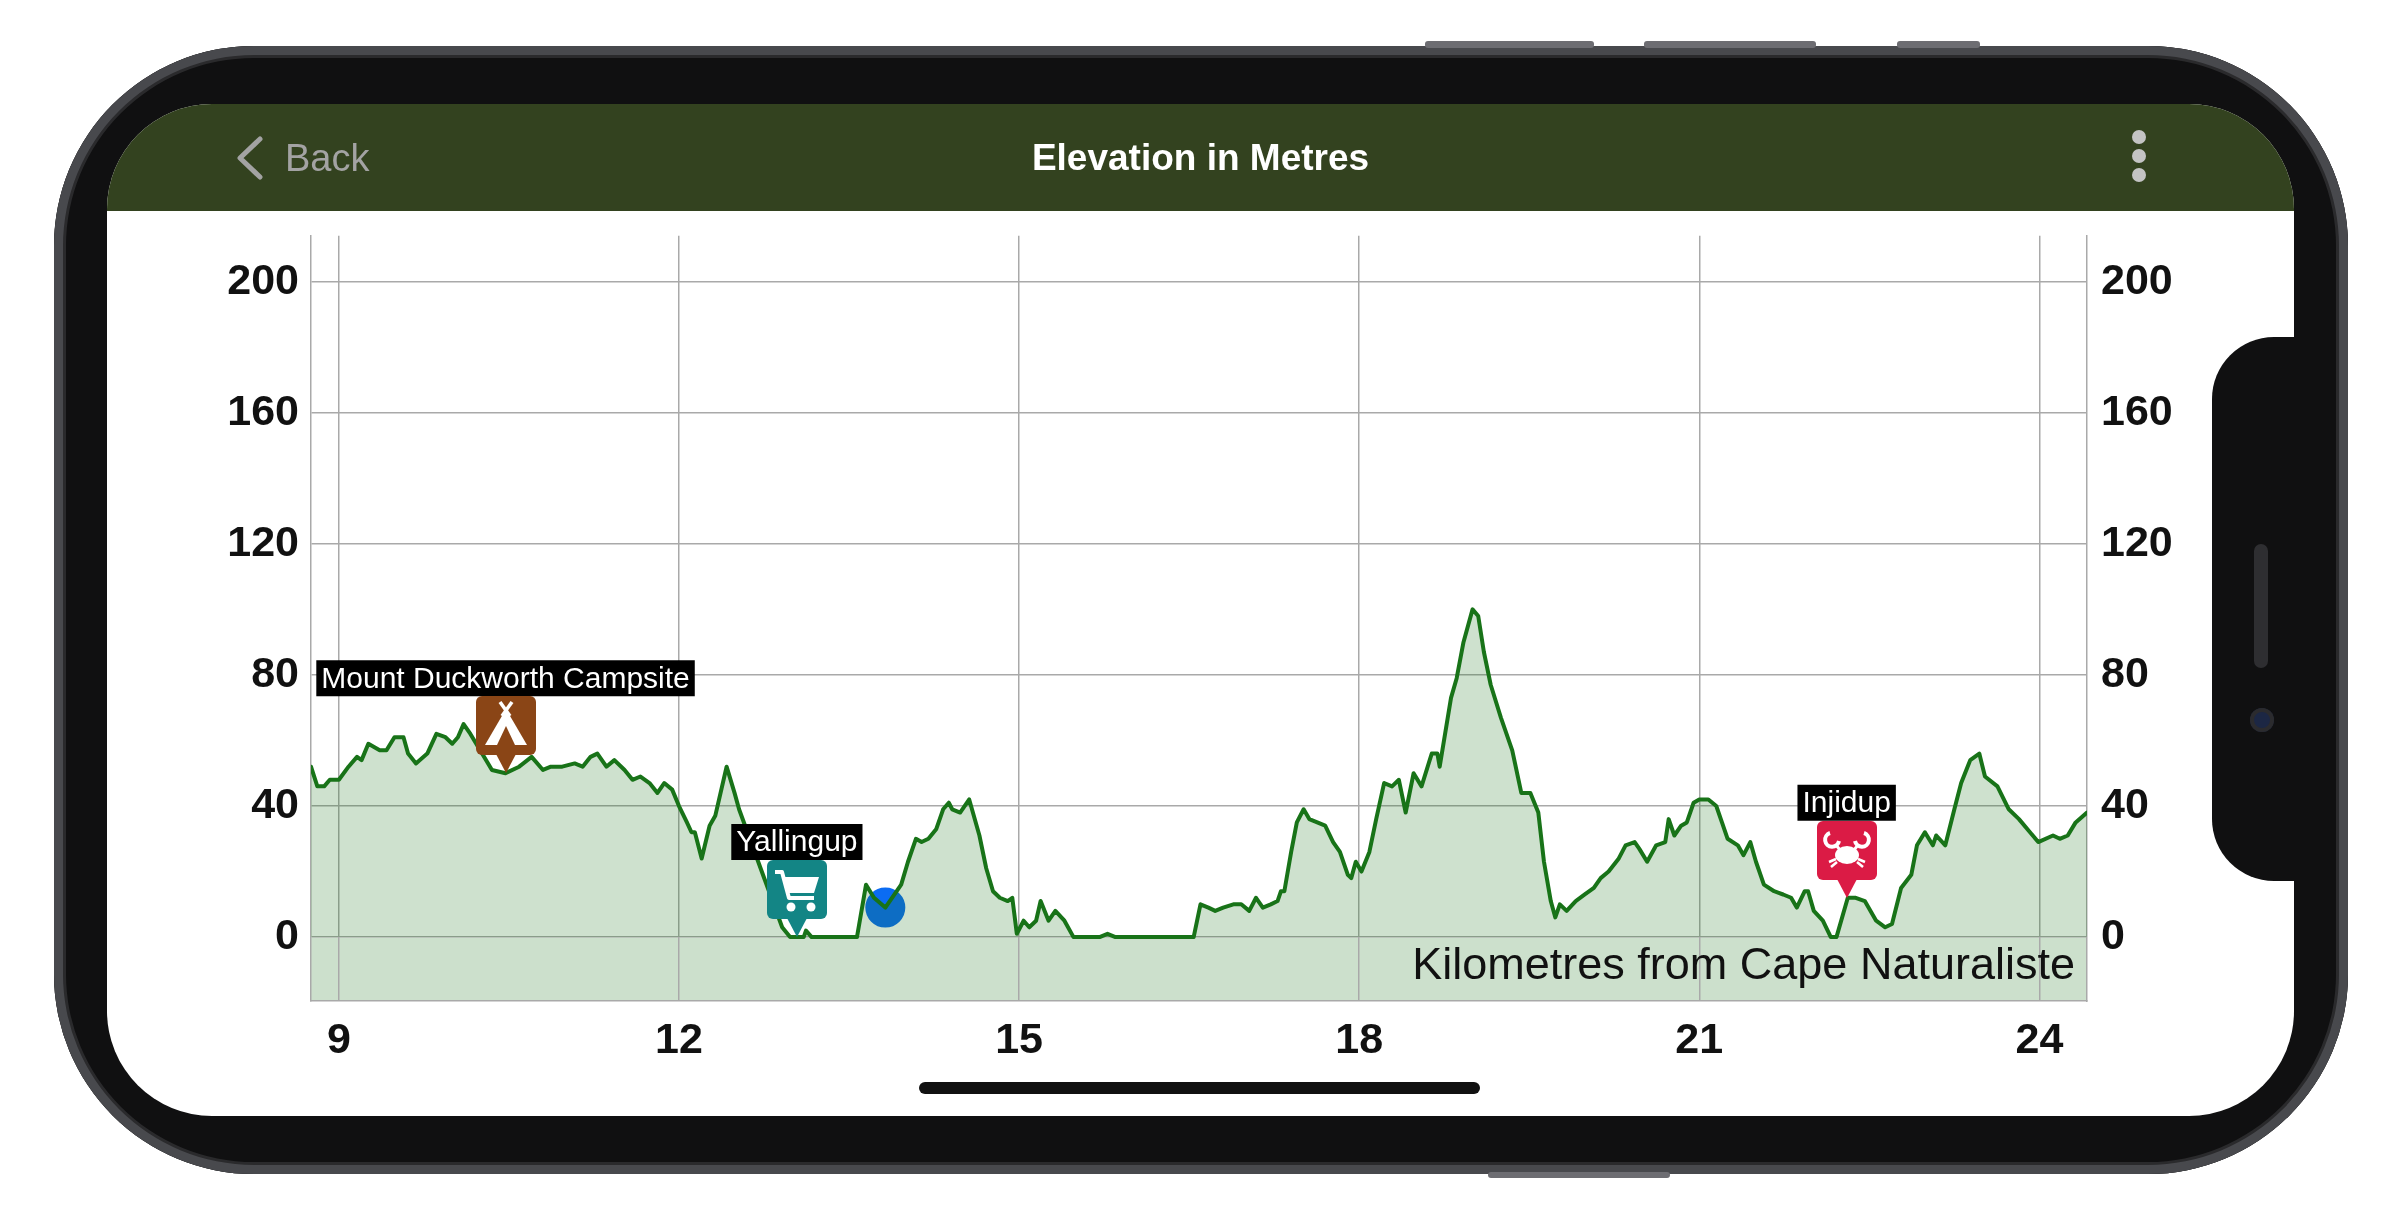 The height and width of the screenshot is (1210, 2403). I want to click on annotation: Yallingup, so click(797, 841).